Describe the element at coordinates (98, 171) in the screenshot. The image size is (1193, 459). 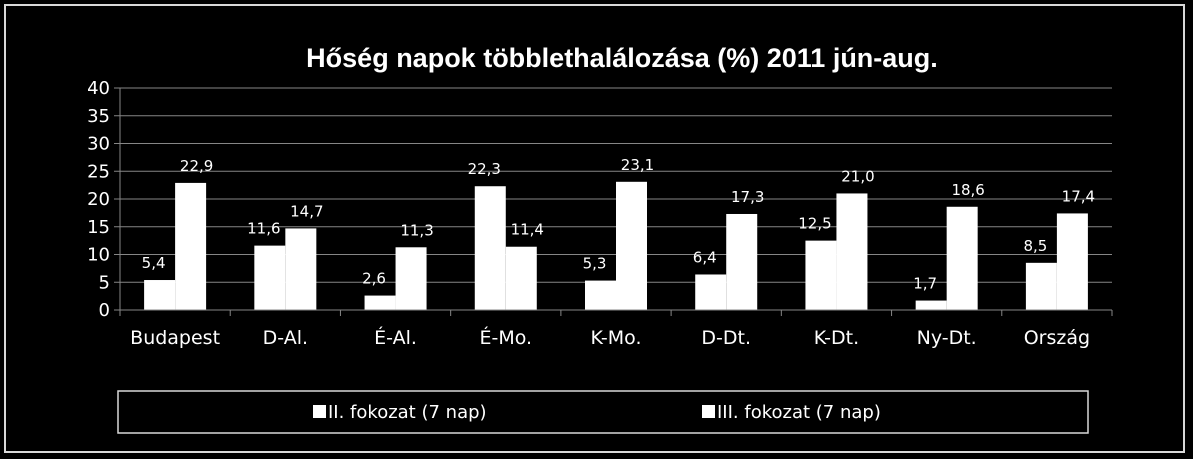
I see `y-tick-label: 25` at that location.